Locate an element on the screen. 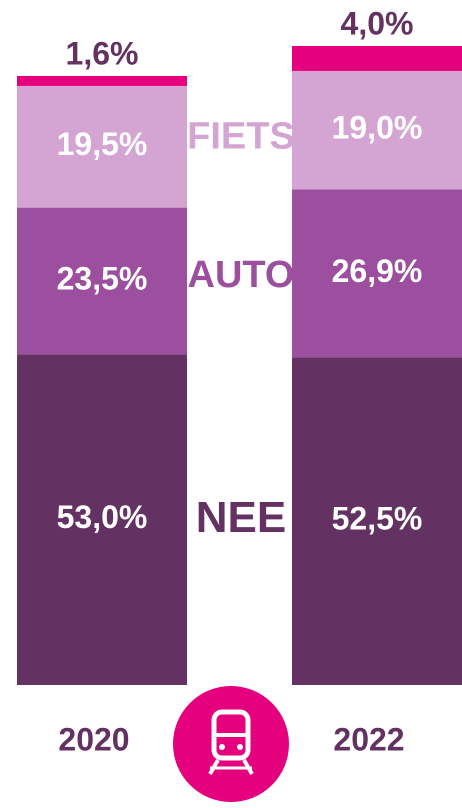 This screenshot has height=808, width=462. series-label: NEE is located at coordinates (241, 517).